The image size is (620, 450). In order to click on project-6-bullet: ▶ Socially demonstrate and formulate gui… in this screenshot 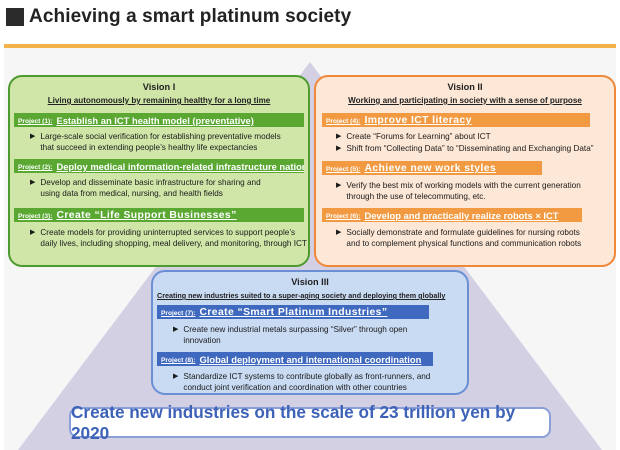, I will do `click(459, 238)`.